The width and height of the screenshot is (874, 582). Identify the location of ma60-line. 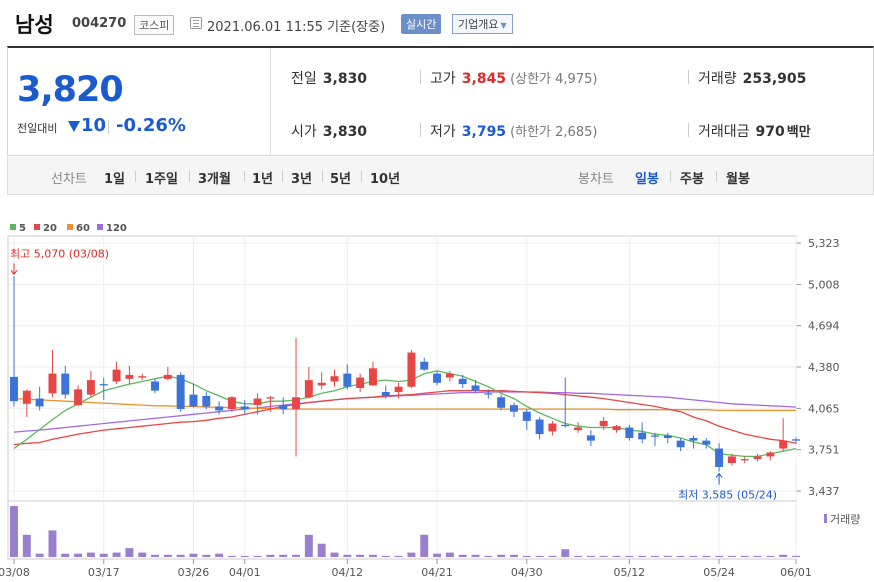
(404, 404).